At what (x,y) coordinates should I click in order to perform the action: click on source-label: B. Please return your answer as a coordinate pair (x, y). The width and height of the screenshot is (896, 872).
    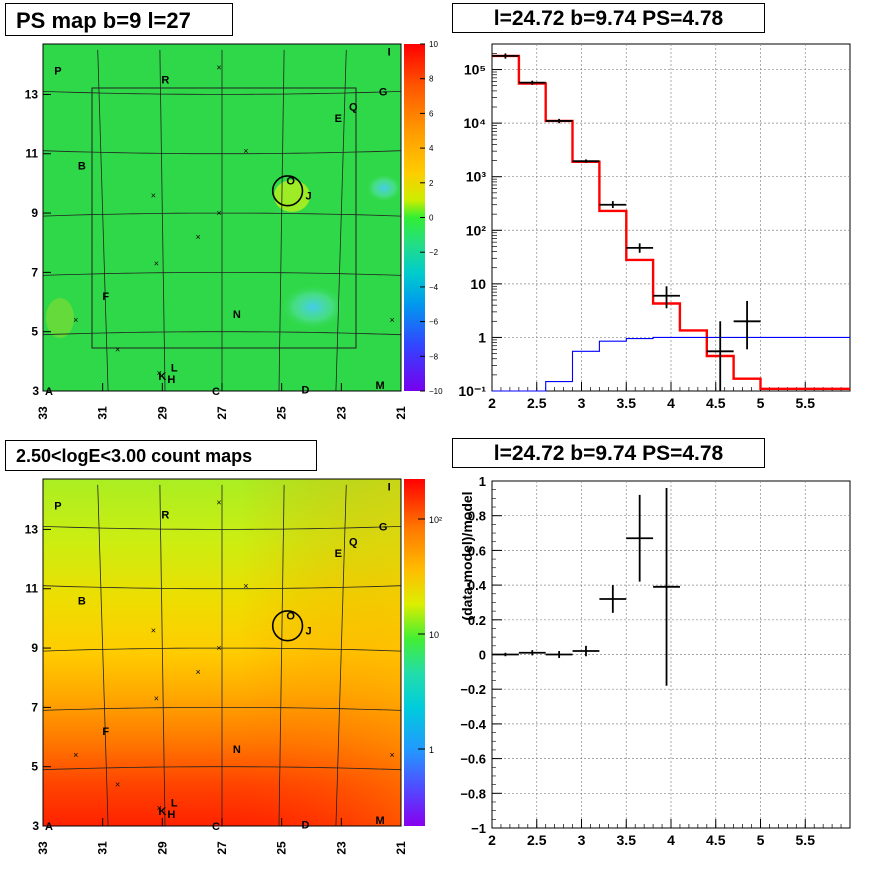
    Looking at the image, I should click on (82, 602).